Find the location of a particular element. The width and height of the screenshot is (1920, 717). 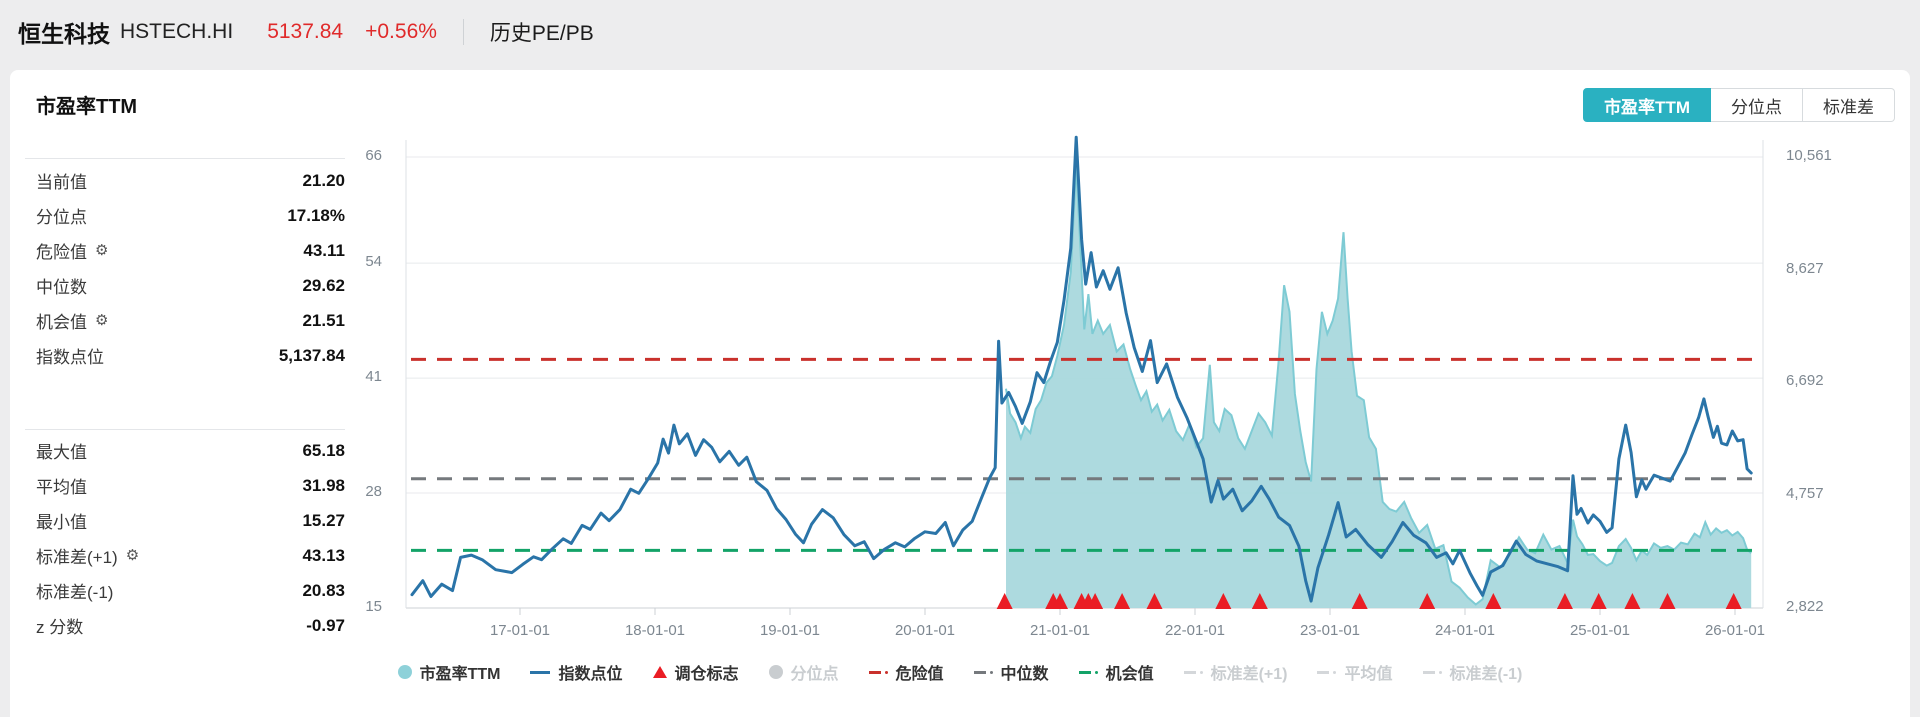

x-axis-tick: 23-01-01 is located at coordinates (1330, 630).